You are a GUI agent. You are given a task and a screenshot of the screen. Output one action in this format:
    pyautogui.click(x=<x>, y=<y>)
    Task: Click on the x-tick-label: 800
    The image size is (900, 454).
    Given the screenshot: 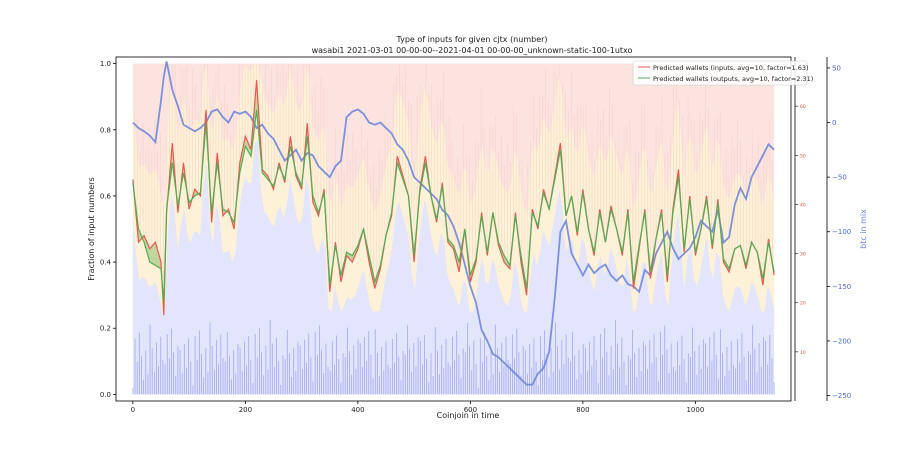 What is the action you would take?
    pyautogui.click(x=582, y=410)
    